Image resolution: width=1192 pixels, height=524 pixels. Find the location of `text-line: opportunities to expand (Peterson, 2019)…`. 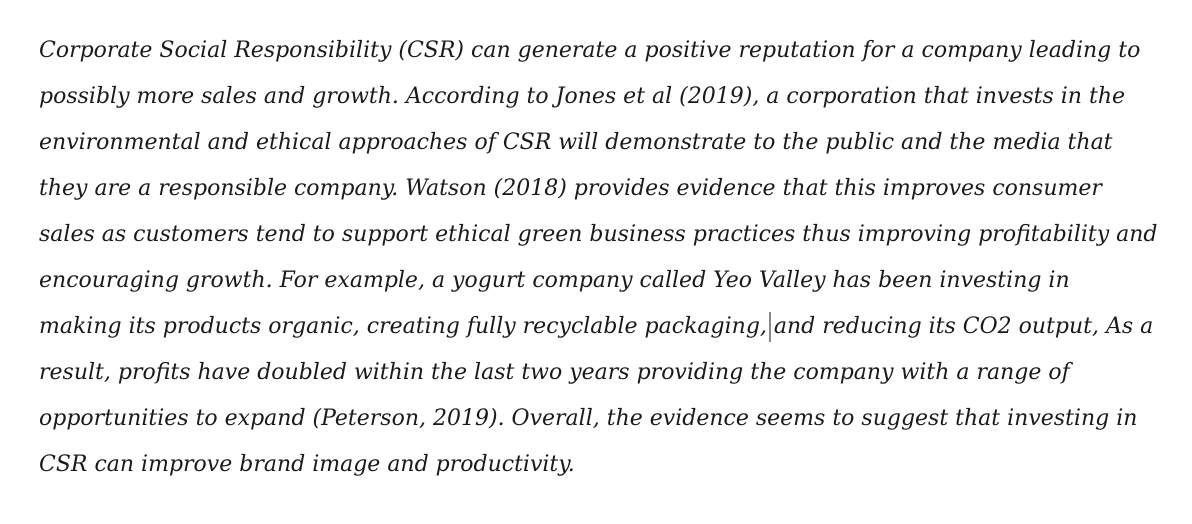

text-line: opportunities to expand (Peterson, 2019)… is located at coordinates (588, 418).